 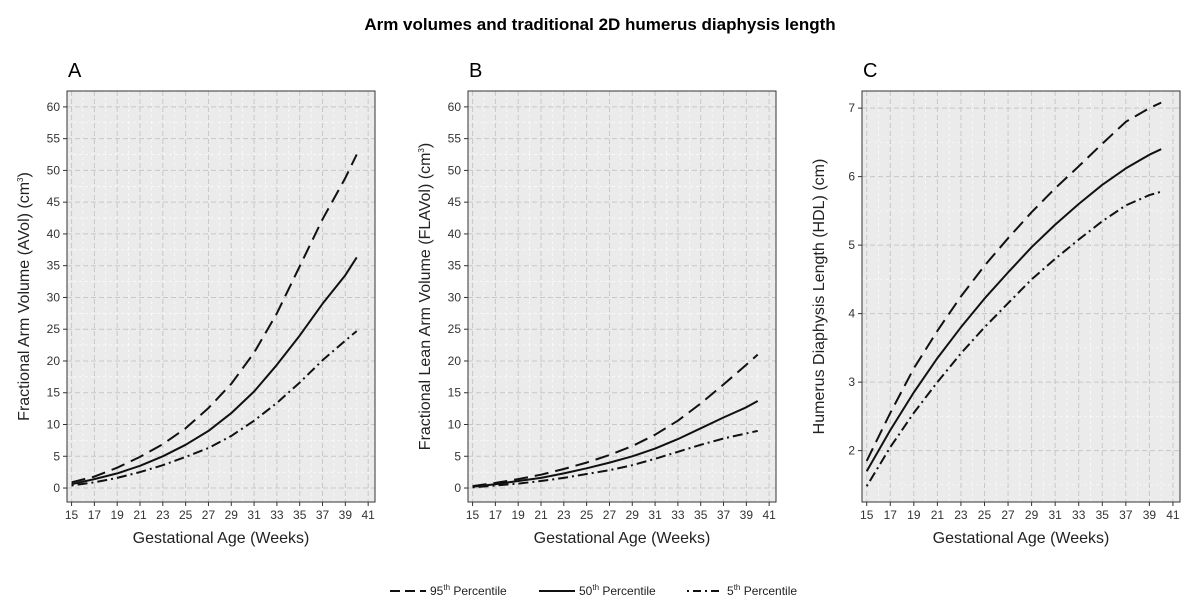 I want to click on y-tick-label: 2, so click(x=851, y=451).